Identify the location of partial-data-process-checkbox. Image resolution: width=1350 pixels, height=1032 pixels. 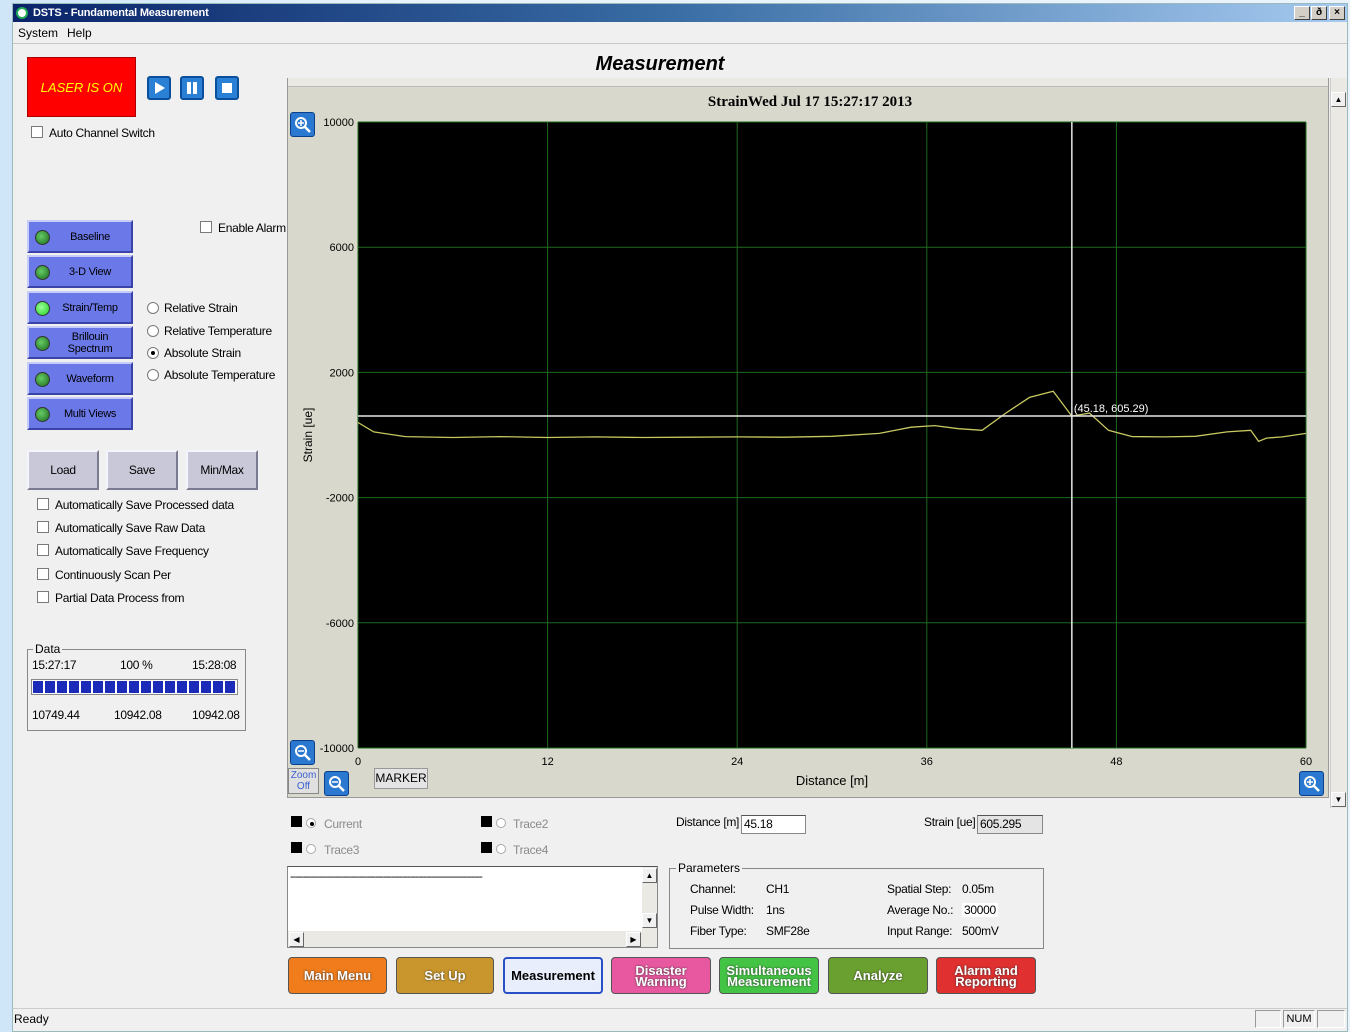
(43, 597).